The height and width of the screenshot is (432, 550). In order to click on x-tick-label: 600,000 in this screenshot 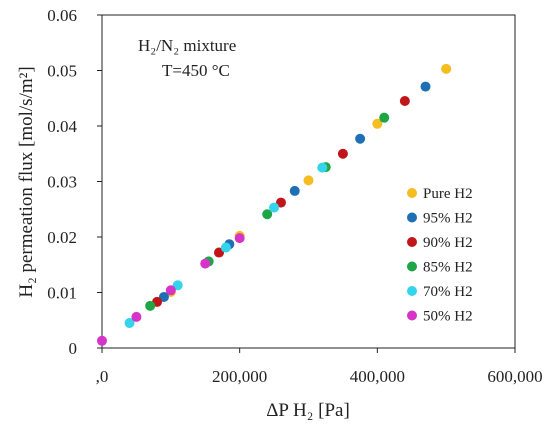, I will do `click(514, 376)`.